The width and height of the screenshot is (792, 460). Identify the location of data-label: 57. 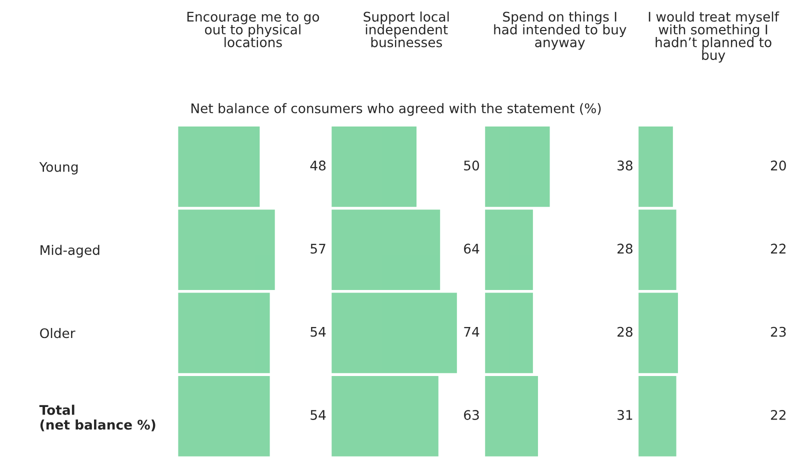
(318, 249).